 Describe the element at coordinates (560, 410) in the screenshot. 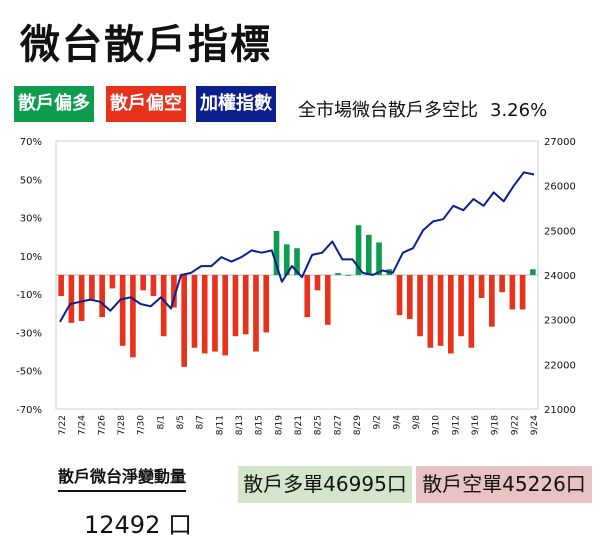

I see `right-axis-tick: 21000` at that location.